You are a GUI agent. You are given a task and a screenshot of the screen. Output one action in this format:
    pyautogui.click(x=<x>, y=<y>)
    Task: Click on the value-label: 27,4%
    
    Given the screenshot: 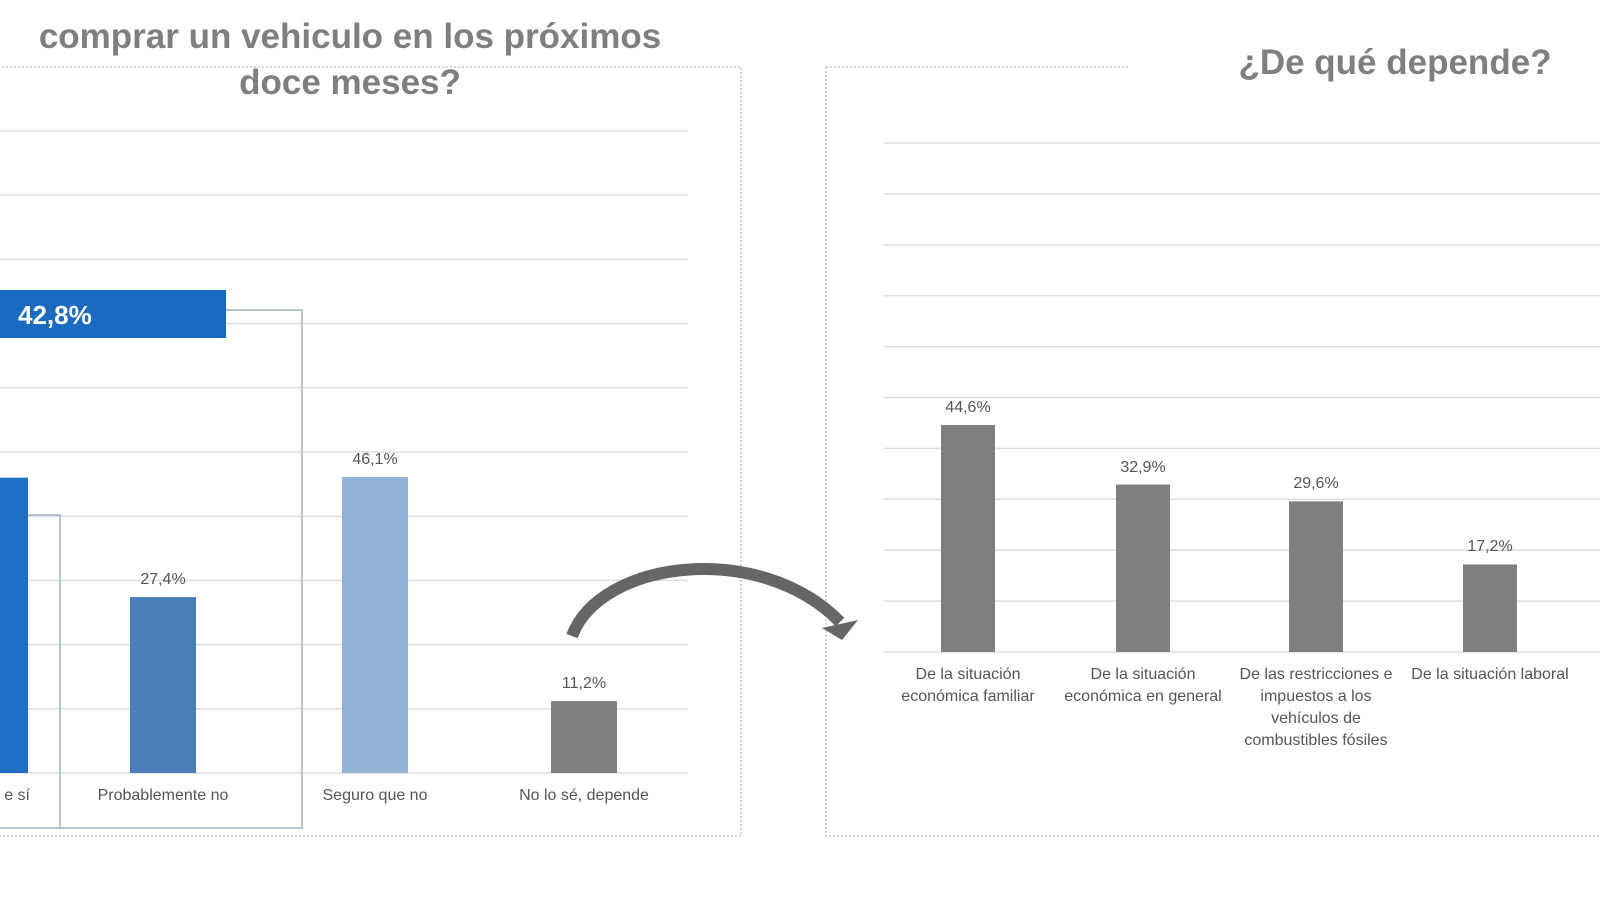 What is the action you would take?
    pyautogui.click(x=163, y=580)
    